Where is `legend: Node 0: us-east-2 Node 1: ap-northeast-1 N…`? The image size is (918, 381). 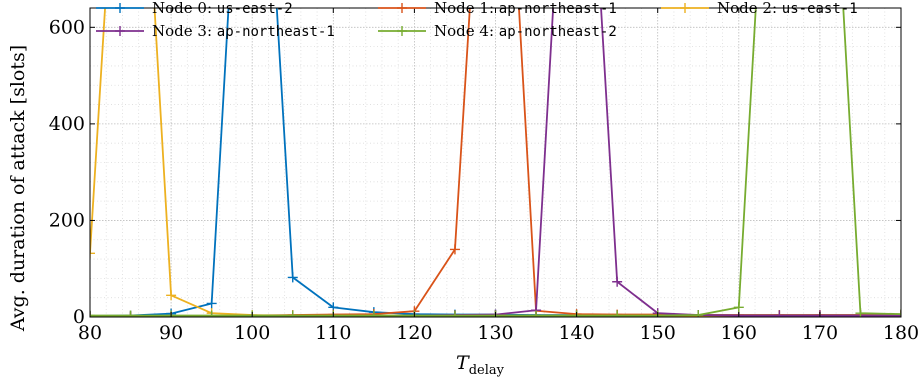 legend: Node 0: us-east-2 Node 1: ap-northeast-1 N… is located at coordinates (477, 20).